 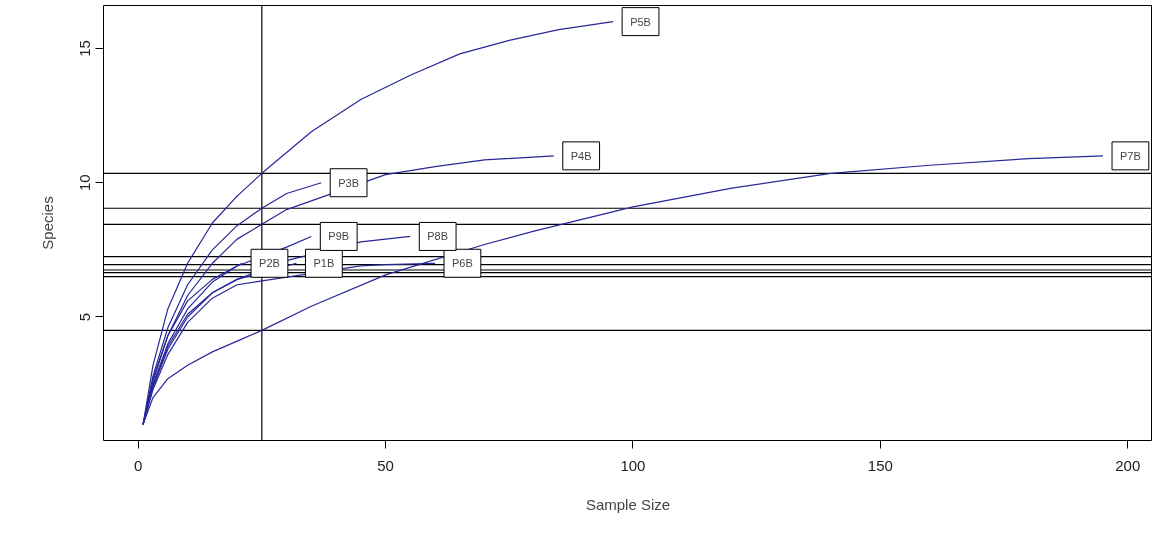 What do you see at coordinates (47, 223) in the screenshot?
I see `y-axis-title: Species` at bounding box center [47, 223].